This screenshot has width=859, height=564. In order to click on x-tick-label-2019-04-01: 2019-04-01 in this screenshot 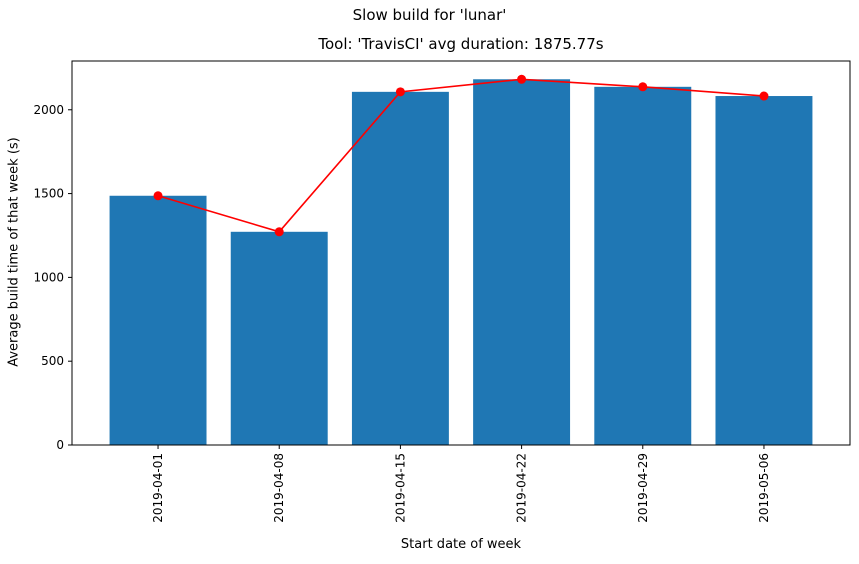, I will do `click(158, 488)`.